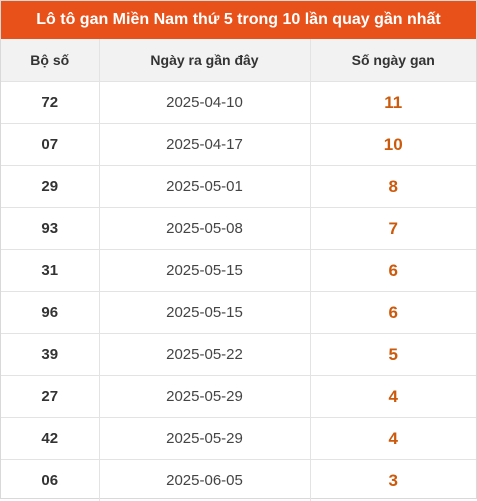 This screenshot has height=501, width=477. What do you see at coordinates (50, 187) in the screenshot?
I see `cell-number: 29` at bounding box center [50, 187].